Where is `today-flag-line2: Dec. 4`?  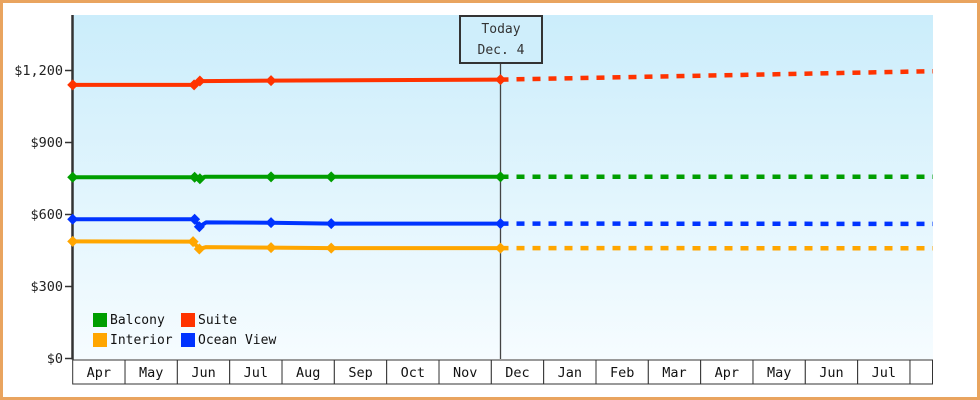
today-flag-line2: Dec. 4 is located at coordinates (501, 50).